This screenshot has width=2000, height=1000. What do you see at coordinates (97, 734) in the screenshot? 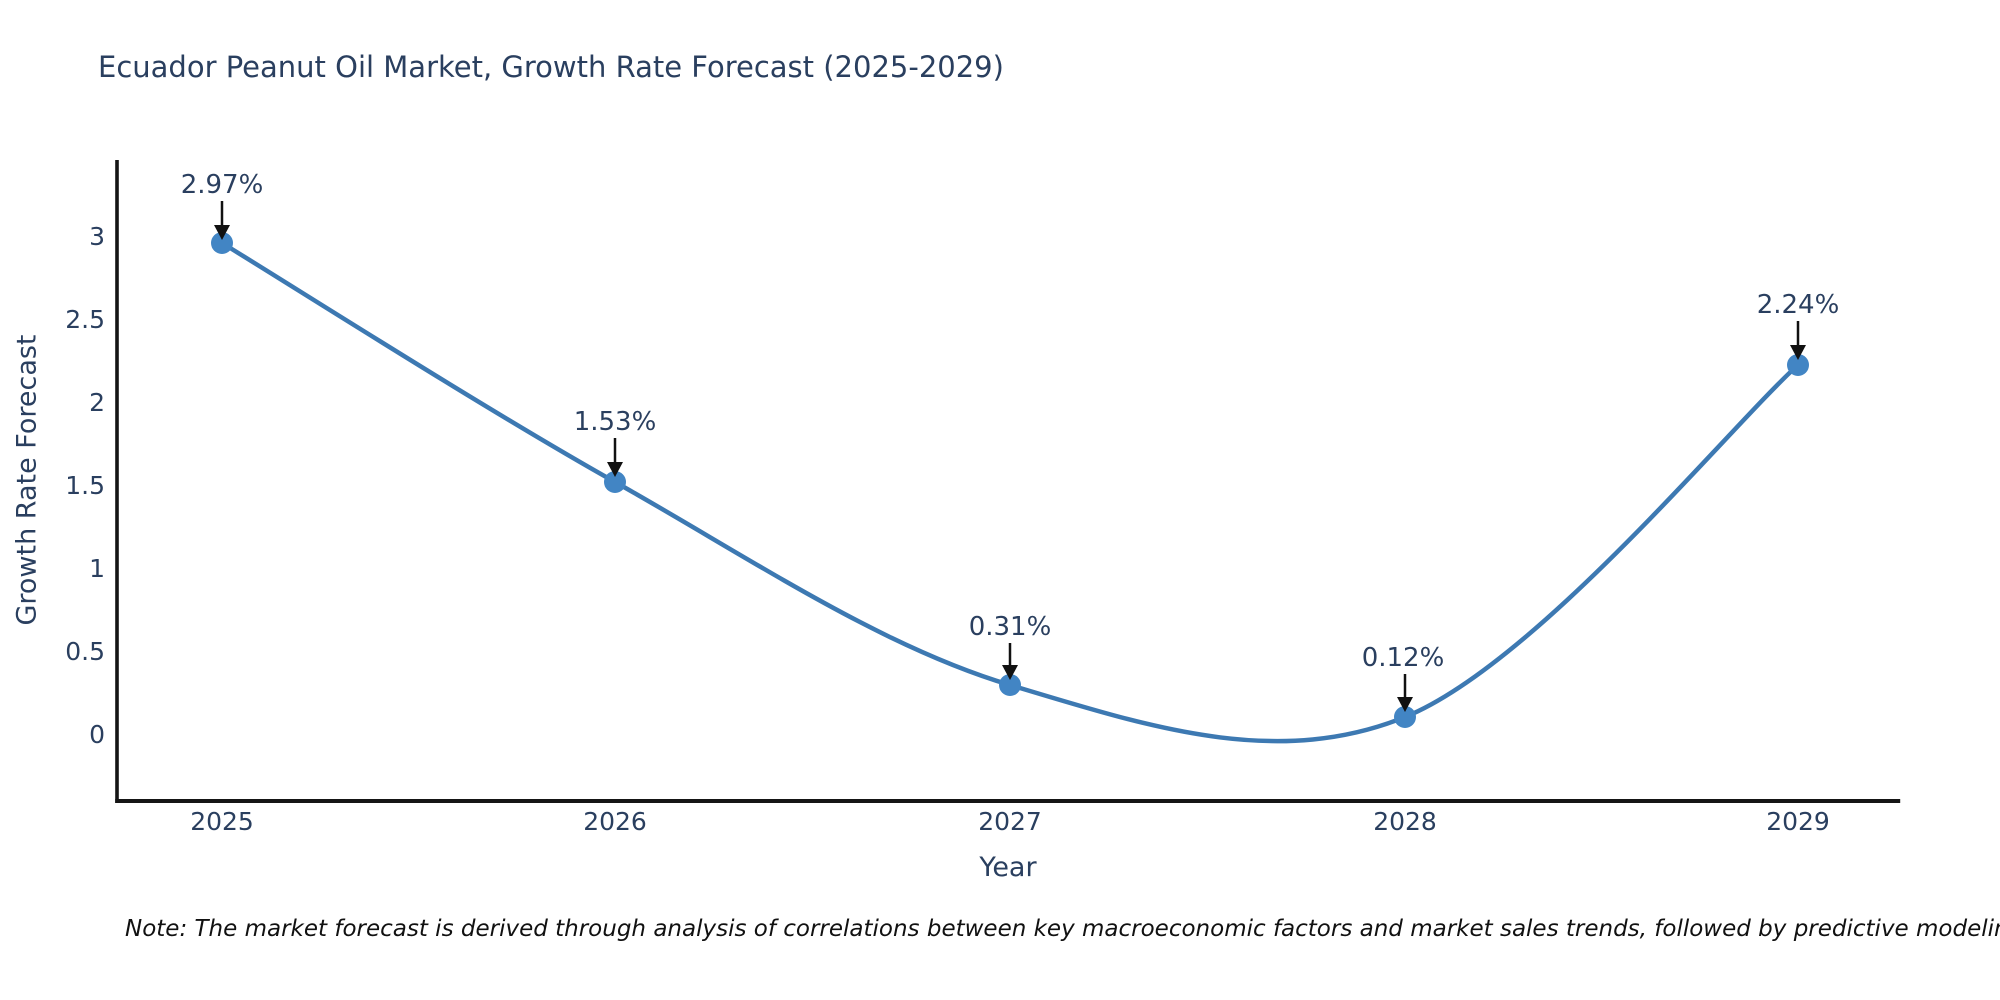
I see `y-tick-0: 0` at bounding box center [97, 734].